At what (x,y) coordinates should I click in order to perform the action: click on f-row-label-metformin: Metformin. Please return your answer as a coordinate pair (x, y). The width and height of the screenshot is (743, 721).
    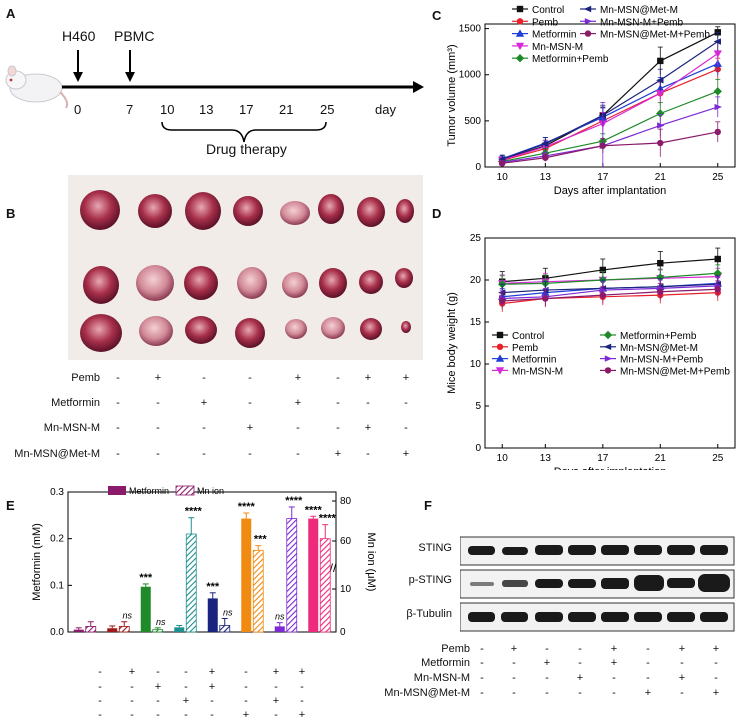
    Looking at the image, I should click on (445, 663).